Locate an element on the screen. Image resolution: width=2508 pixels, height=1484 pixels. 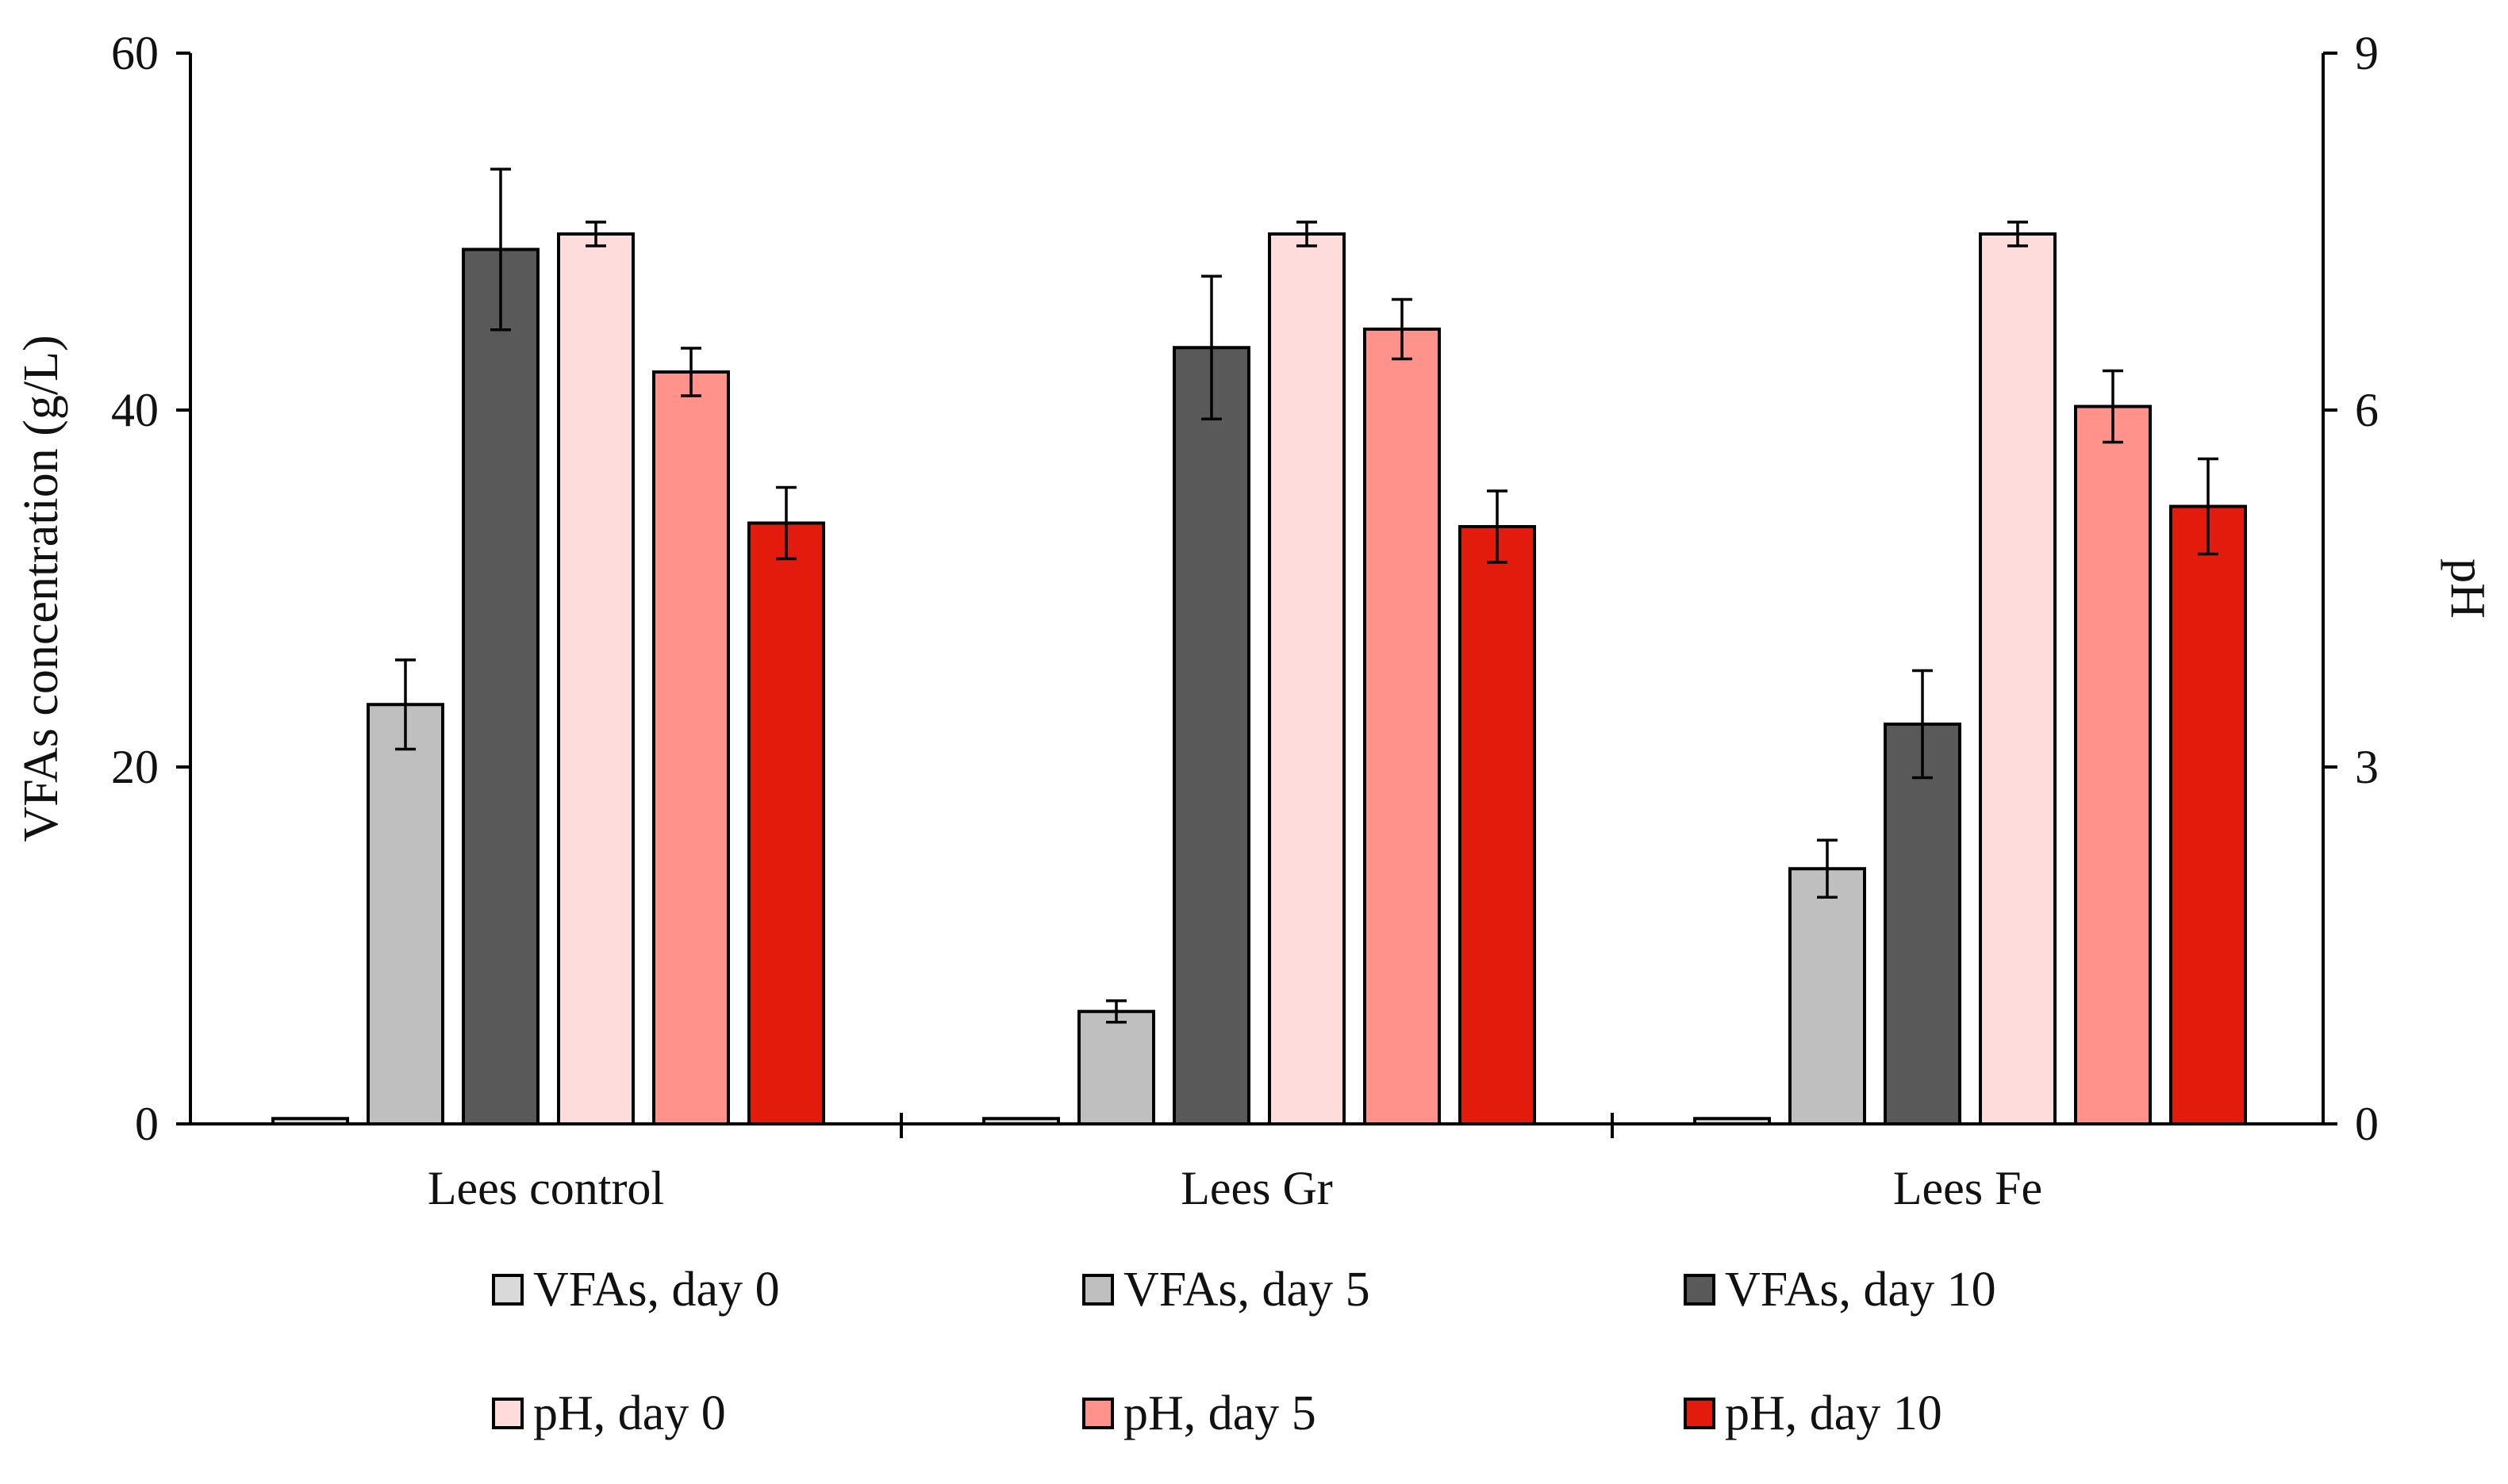
x-category-label: Lees Fe is located at coordinates (1968, 1188).